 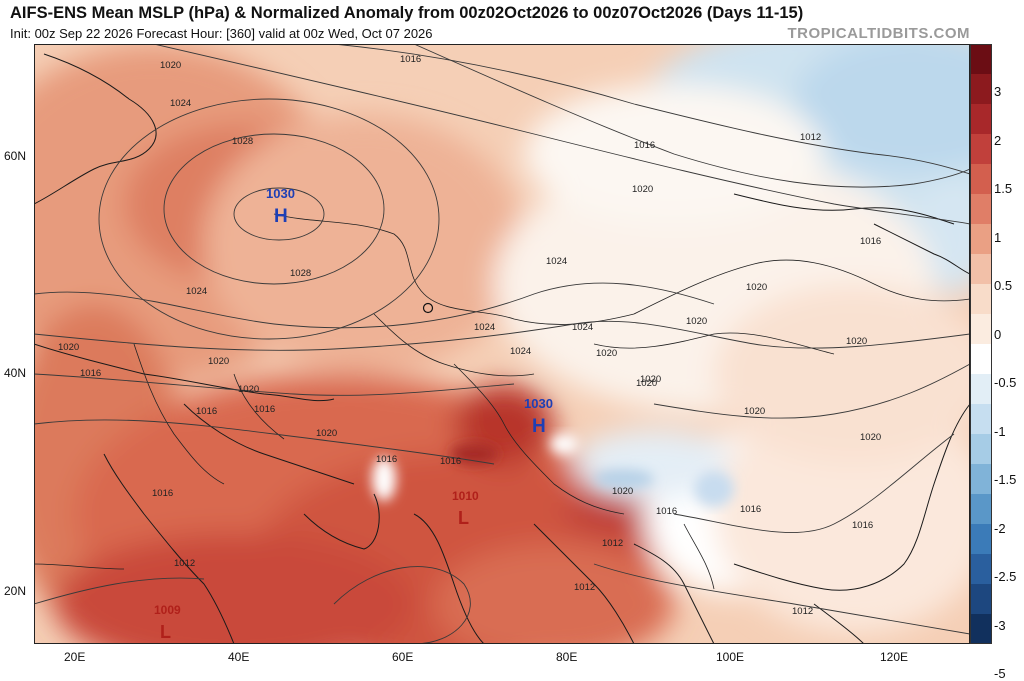 I want to click on lake-marker, so click(x=428, y=308).